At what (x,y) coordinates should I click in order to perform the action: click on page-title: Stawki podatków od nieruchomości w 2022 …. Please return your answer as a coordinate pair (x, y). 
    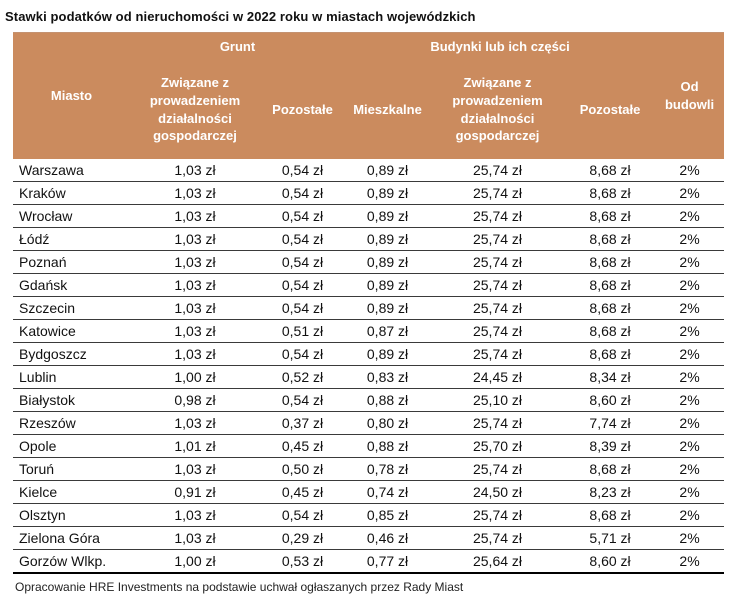
    Looking at the image, I should click on (240, 16).